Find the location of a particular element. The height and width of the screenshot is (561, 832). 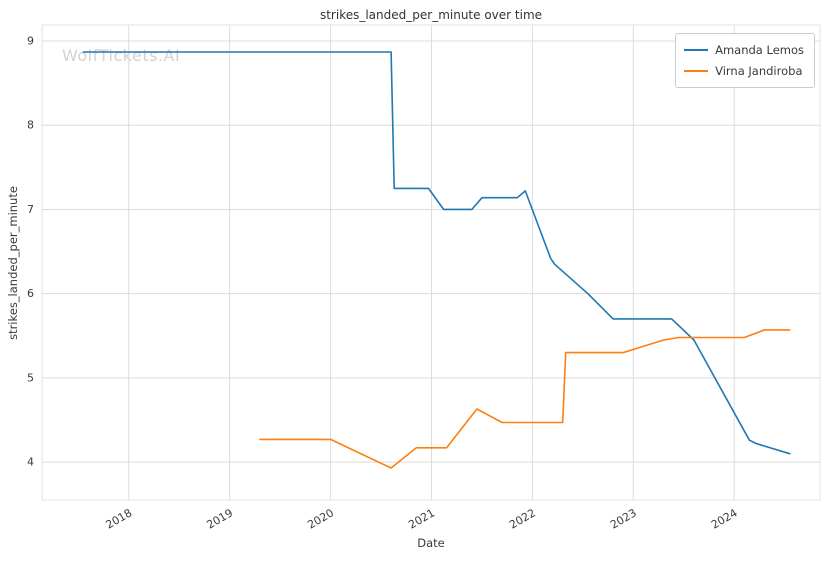

x-tick-label: 2019 is located at coordinates (219, 518).